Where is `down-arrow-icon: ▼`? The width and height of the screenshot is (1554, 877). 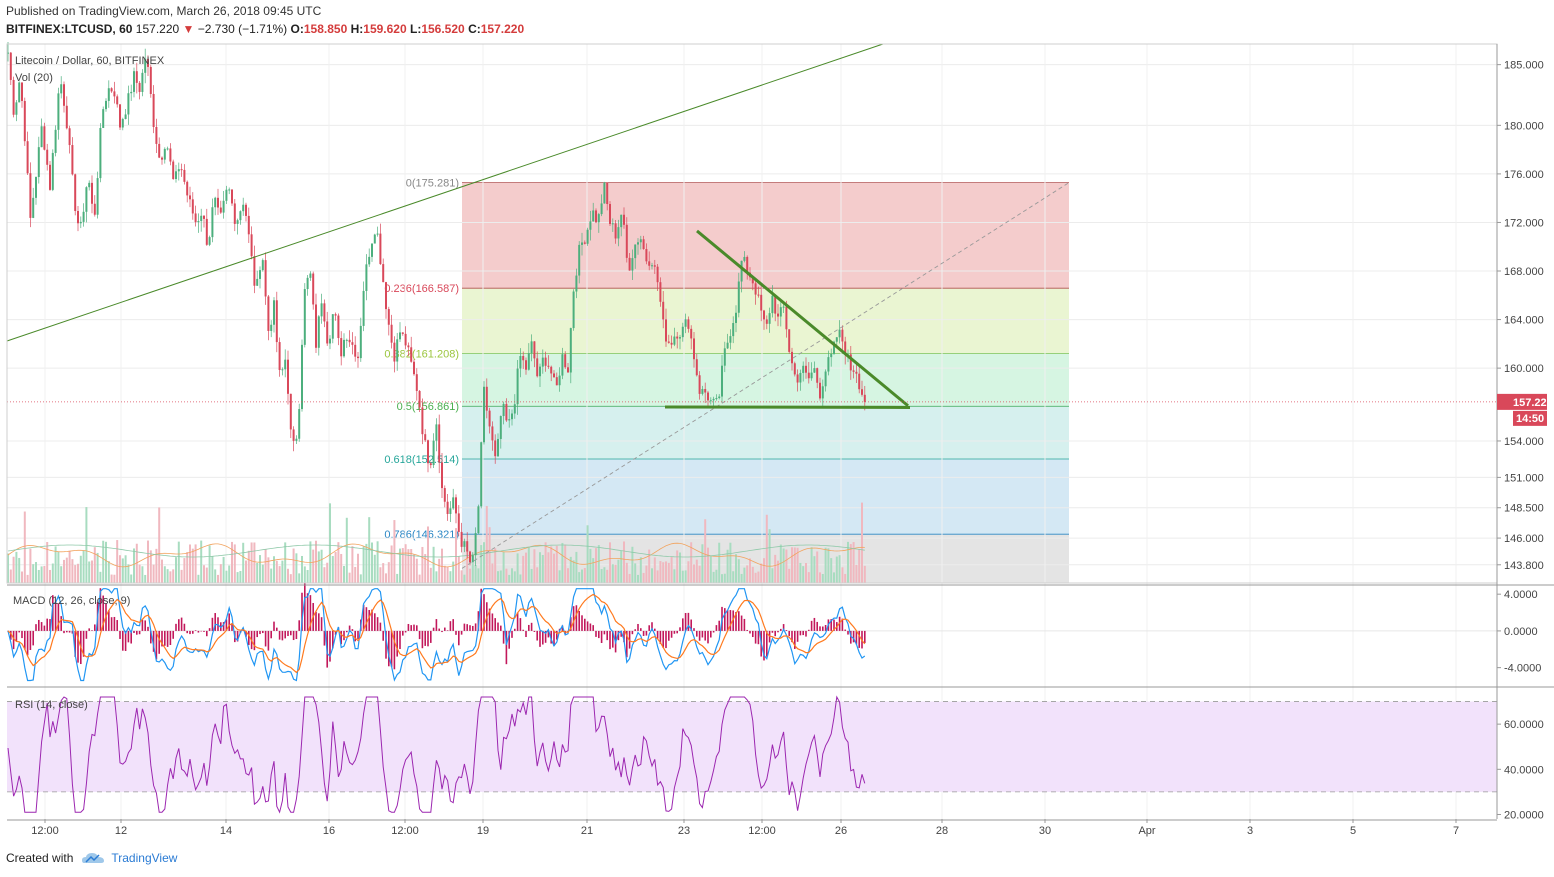 down-arrow-icon: ▼ is located at coordinates (188, 29).